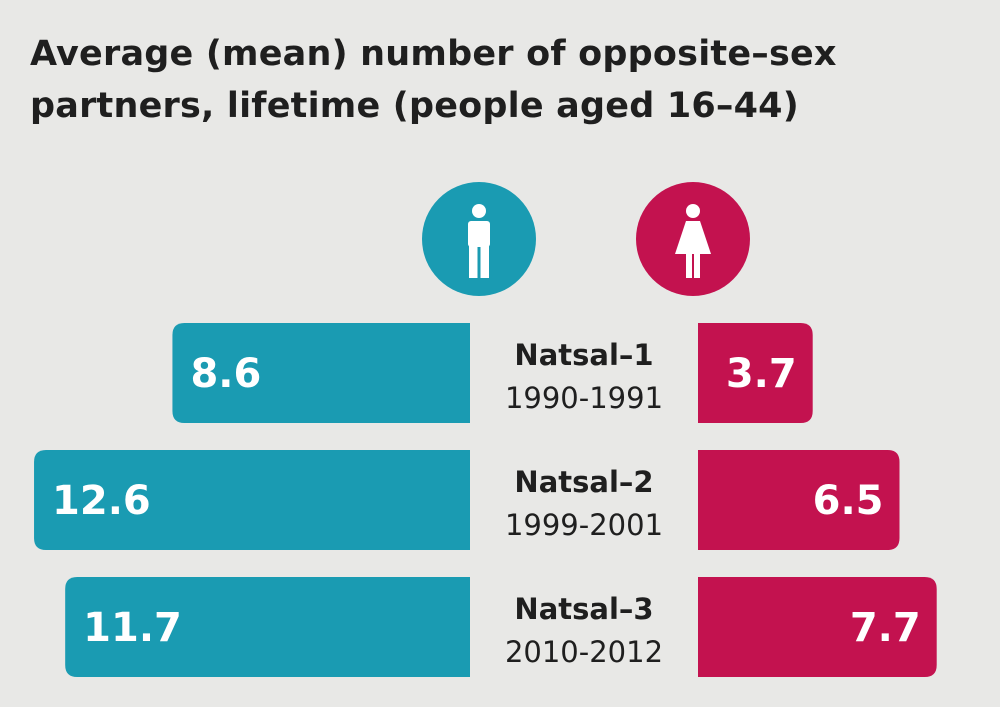  What do you see at coordinates (583, 355) in the screenshot?
I see `survey-label: Natsal–1` at bounding box center [583, 355].